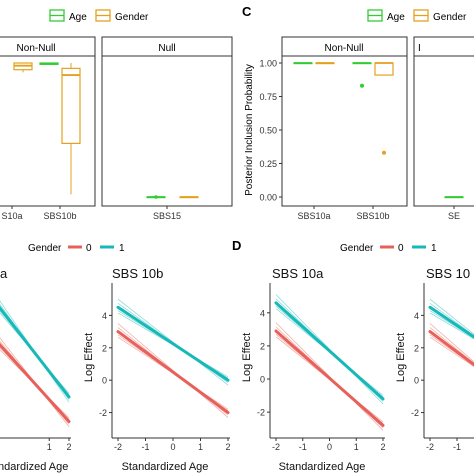 This screenshot has width=474, height=474. I want to click on strip-b-null: Null, so click(167, 46).